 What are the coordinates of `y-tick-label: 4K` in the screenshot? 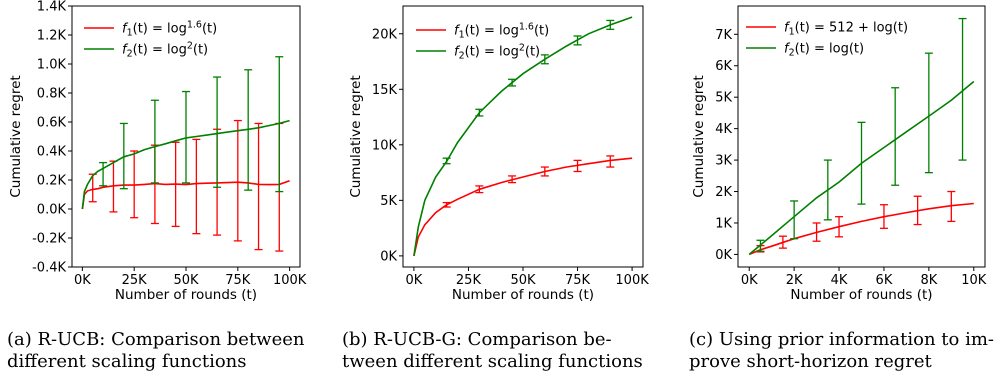 It's located at (723, 129).